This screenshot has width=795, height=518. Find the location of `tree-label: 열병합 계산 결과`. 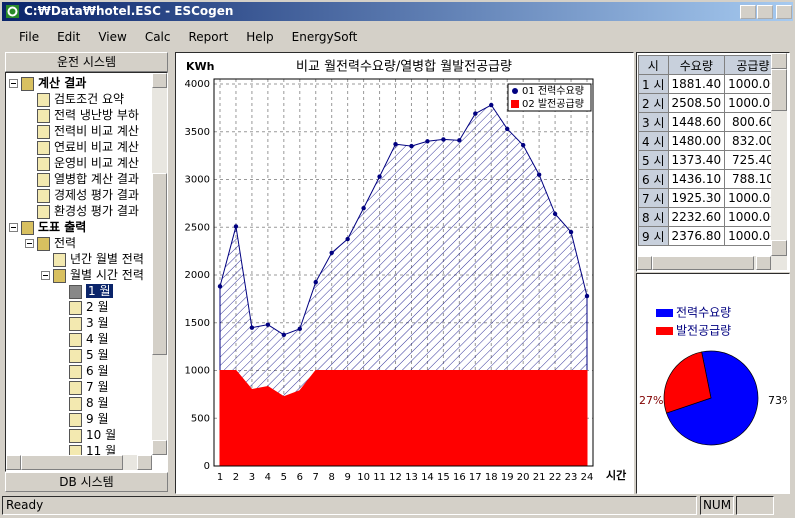

tree-label: 열병합 계산 결과 is located at coordinates (96, 179).